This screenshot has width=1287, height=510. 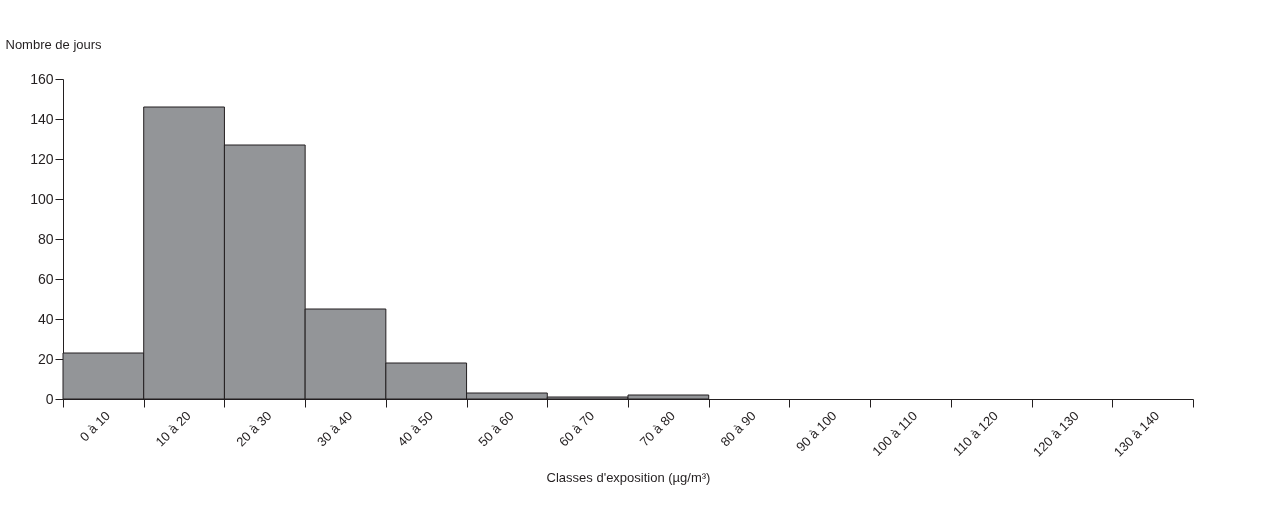 What do you see at coordinates (45, 238) in the screenshot?
I see `y-tick-label: 80` at bounding box center [45, 238].